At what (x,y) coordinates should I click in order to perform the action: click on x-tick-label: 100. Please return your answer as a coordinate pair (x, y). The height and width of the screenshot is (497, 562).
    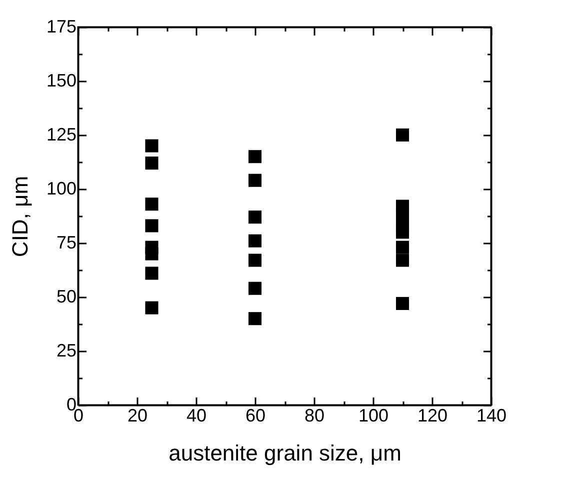
    Looking at the image, I should click on (373, 416).